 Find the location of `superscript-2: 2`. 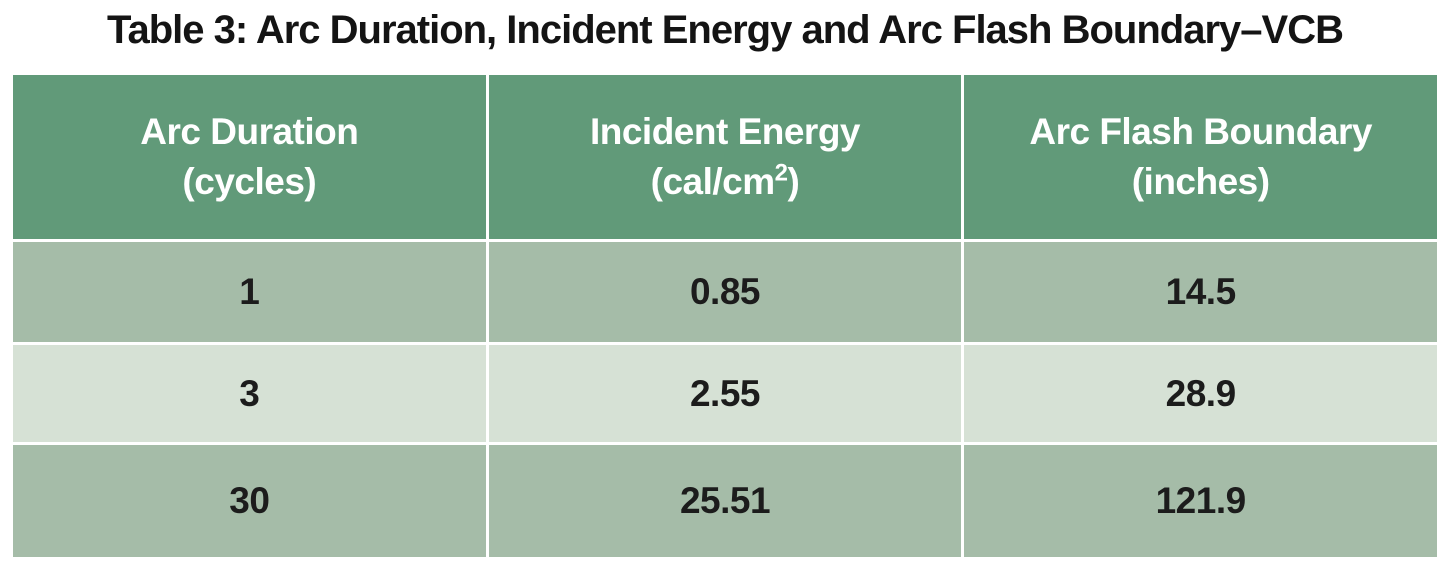

superscript-2: 2 is located at coordinates (781, 173).